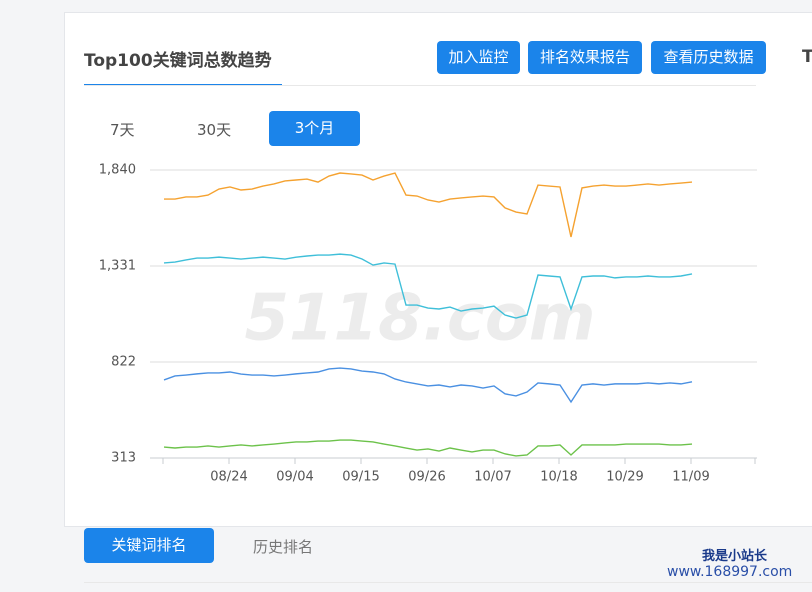 Image resolution: width=812 pixels, height=592 pixels. I want to click on footer-line: 我是小站长, so click(735, 556).